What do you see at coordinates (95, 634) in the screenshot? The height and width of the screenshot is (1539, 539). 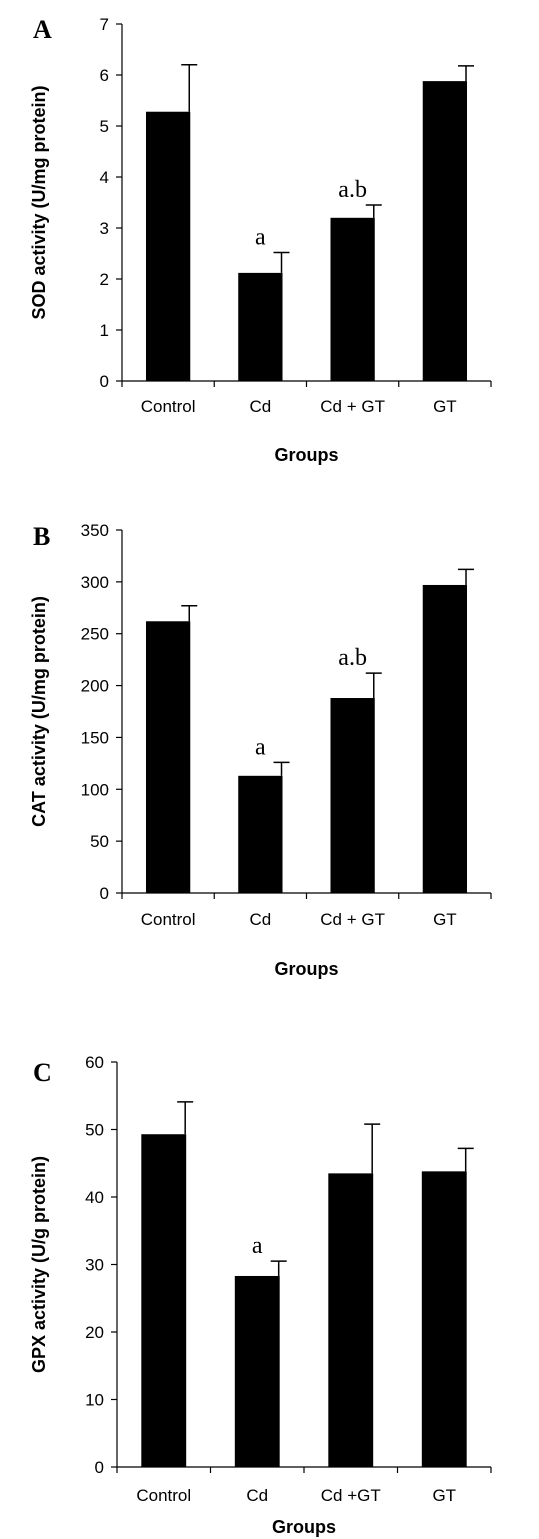 I see `y-tick-label: 250` at bounding box center [95, 634].